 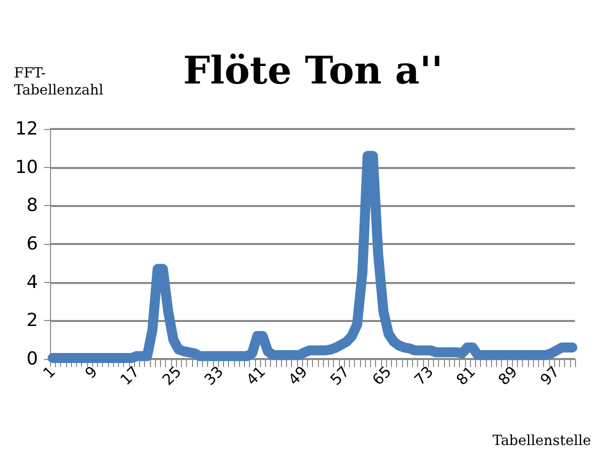 I want to click on x-tick-label: 57, so click(x=339, y=375).